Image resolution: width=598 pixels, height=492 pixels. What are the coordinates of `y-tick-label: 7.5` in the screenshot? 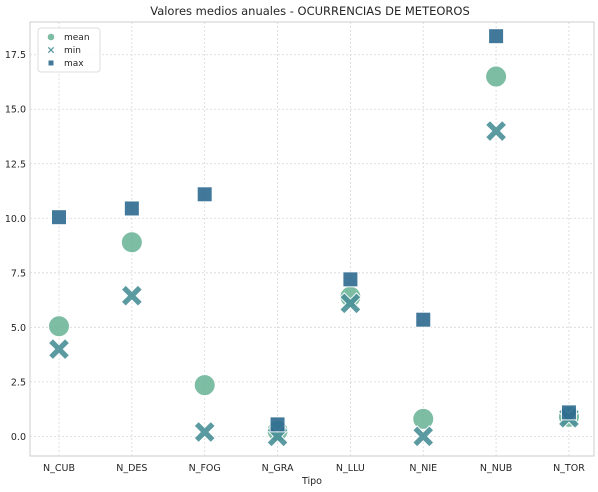 It's located at (18, 273).